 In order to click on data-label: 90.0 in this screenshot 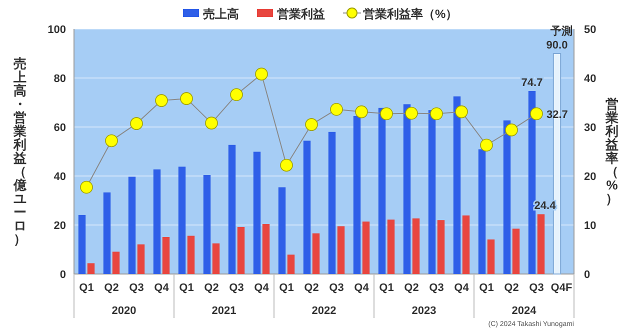, I will do `click(557, 46)`.